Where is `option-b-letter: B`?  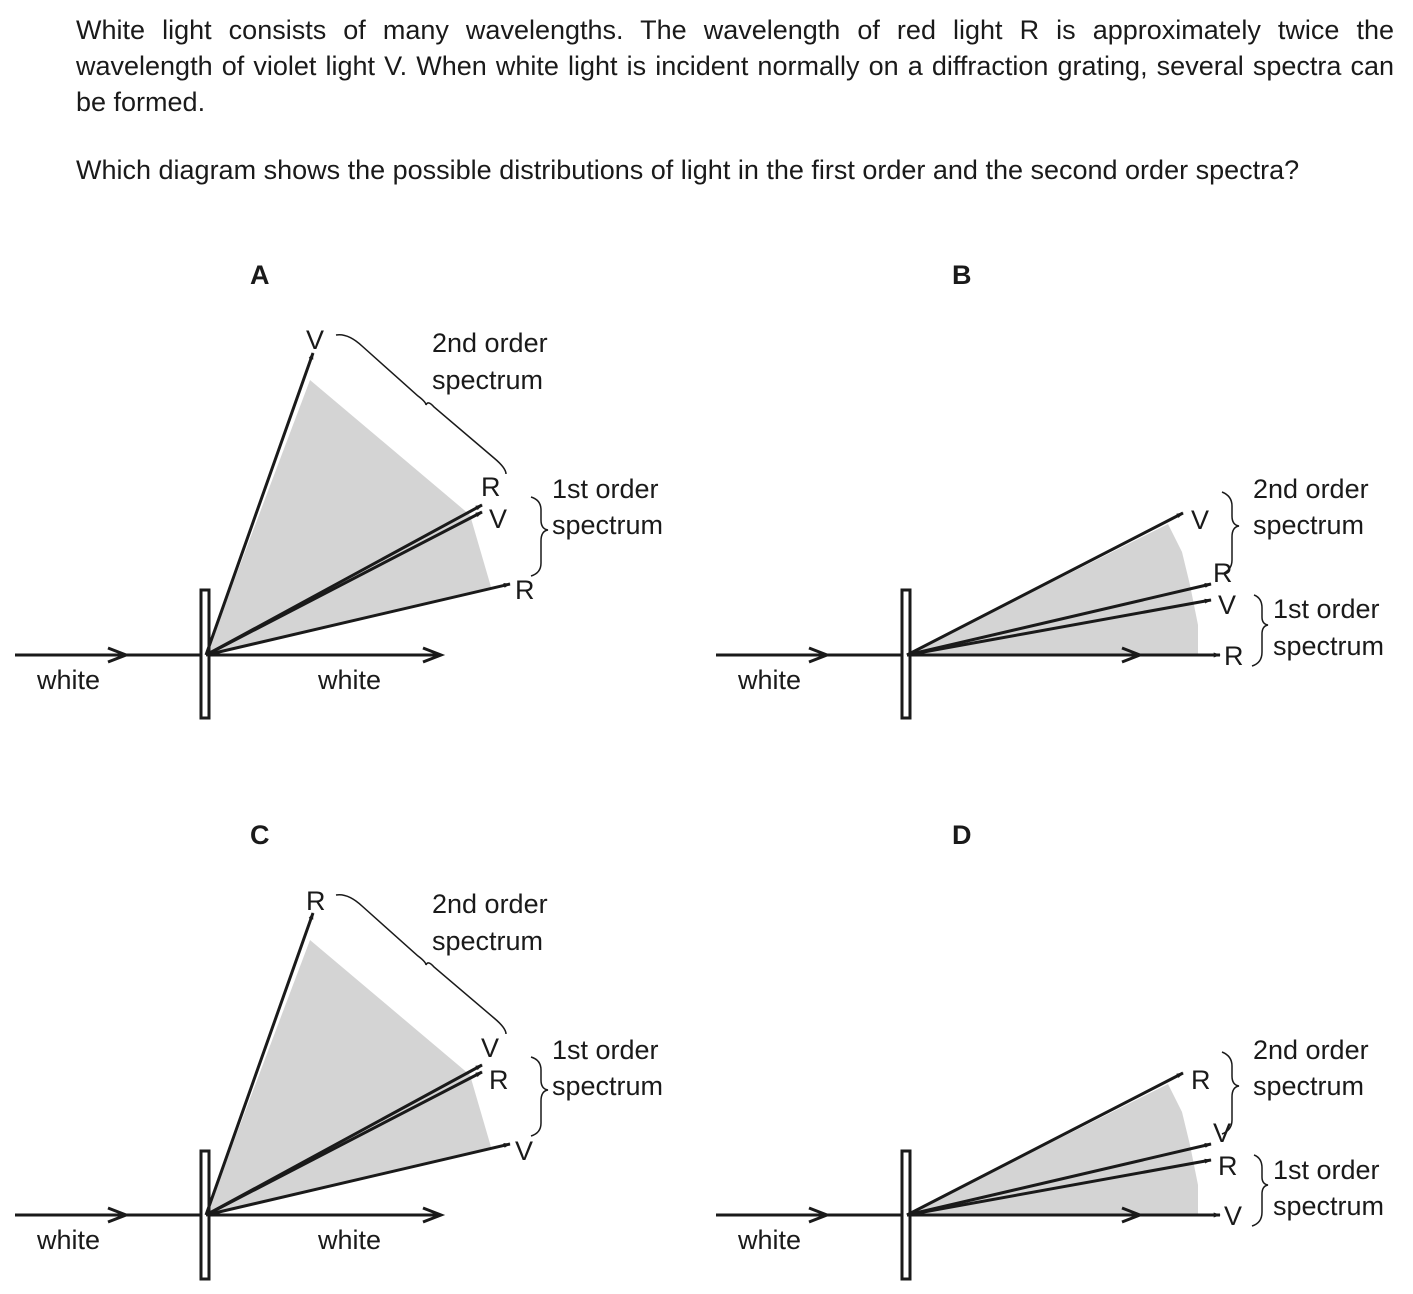
option-b-letter: B is located at coordinates (962, 275).